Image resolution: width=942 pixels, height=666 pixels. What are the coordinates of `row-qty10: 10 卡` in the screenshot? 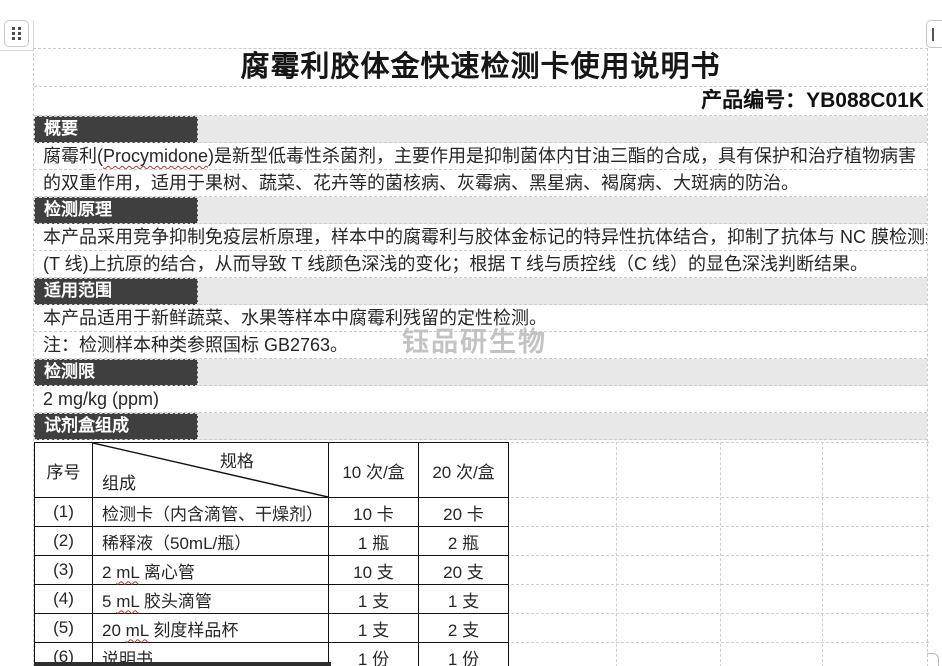 It's located at (373, 512).